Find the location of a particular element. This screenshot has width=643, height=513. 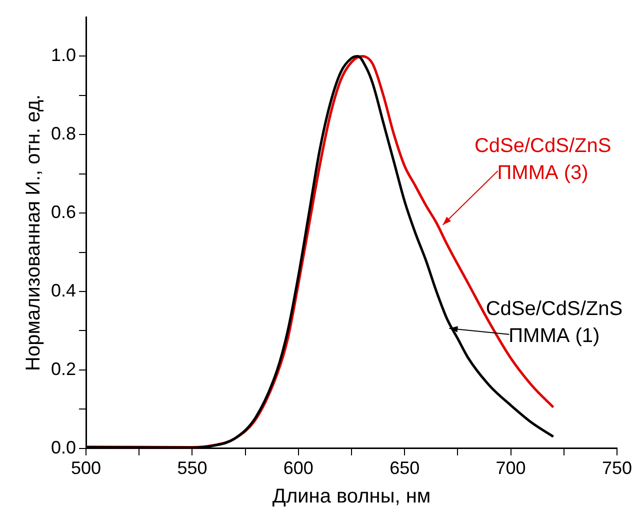

y-axis-title: Нормализованная И., отн. ед. is located at coordinates (33, 232).